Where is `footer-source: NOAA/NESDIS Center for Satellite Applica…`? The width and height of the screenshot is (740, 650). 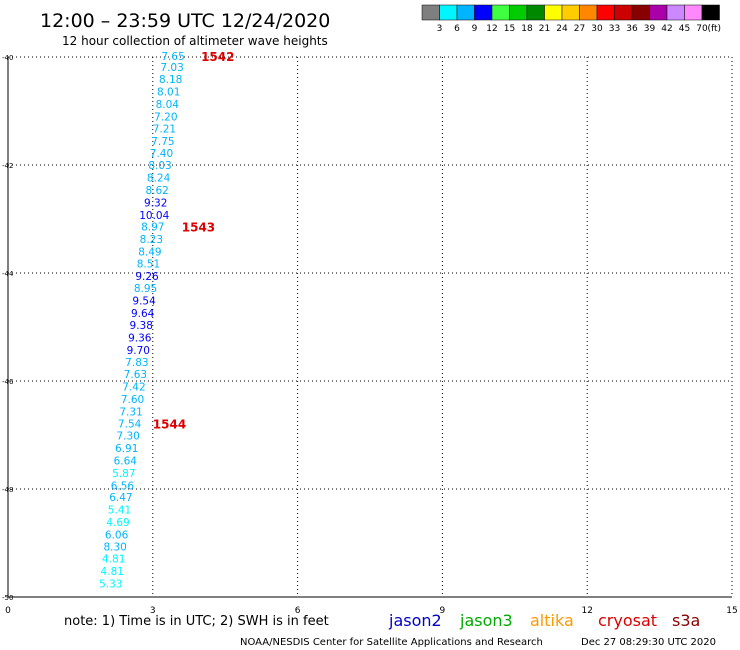 footer-source: NOAA/NESDIS Center for Satellite Applica… is located at coordinates (391, 642).